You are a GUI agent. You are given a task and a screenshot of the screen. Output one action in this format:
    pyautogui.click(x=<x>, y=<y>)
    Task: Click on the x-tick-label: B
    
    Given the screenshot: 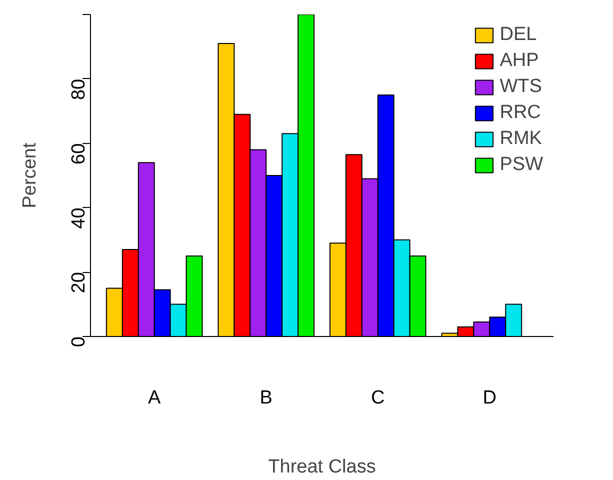 What is the action you would take?
    pyautogui.click(x=266, y=398)
    